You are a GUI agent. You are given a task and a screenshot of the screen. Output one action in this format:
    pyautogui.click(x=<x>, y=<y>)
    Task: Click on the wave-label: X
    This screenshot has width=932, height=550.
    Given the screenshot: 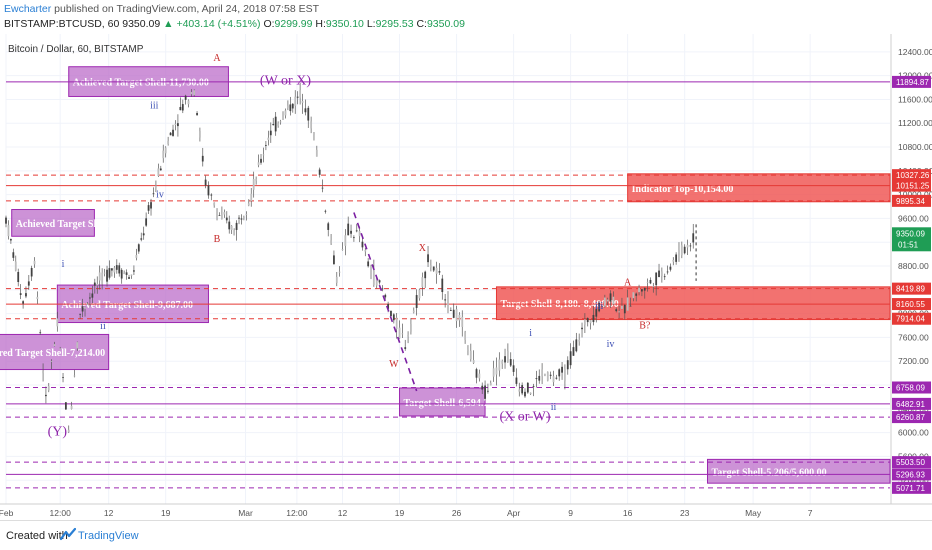 What is the action you would take?
    pyautogui.click(x=423, y=248)
    